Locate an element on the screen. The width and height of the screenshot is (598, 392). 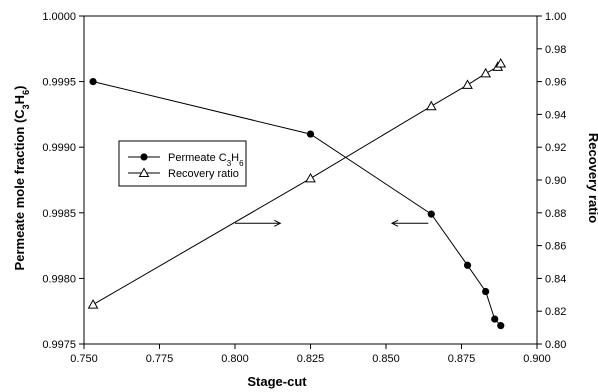
y-left-tick-label: 0.9975 is located at coordinates (59, 345).